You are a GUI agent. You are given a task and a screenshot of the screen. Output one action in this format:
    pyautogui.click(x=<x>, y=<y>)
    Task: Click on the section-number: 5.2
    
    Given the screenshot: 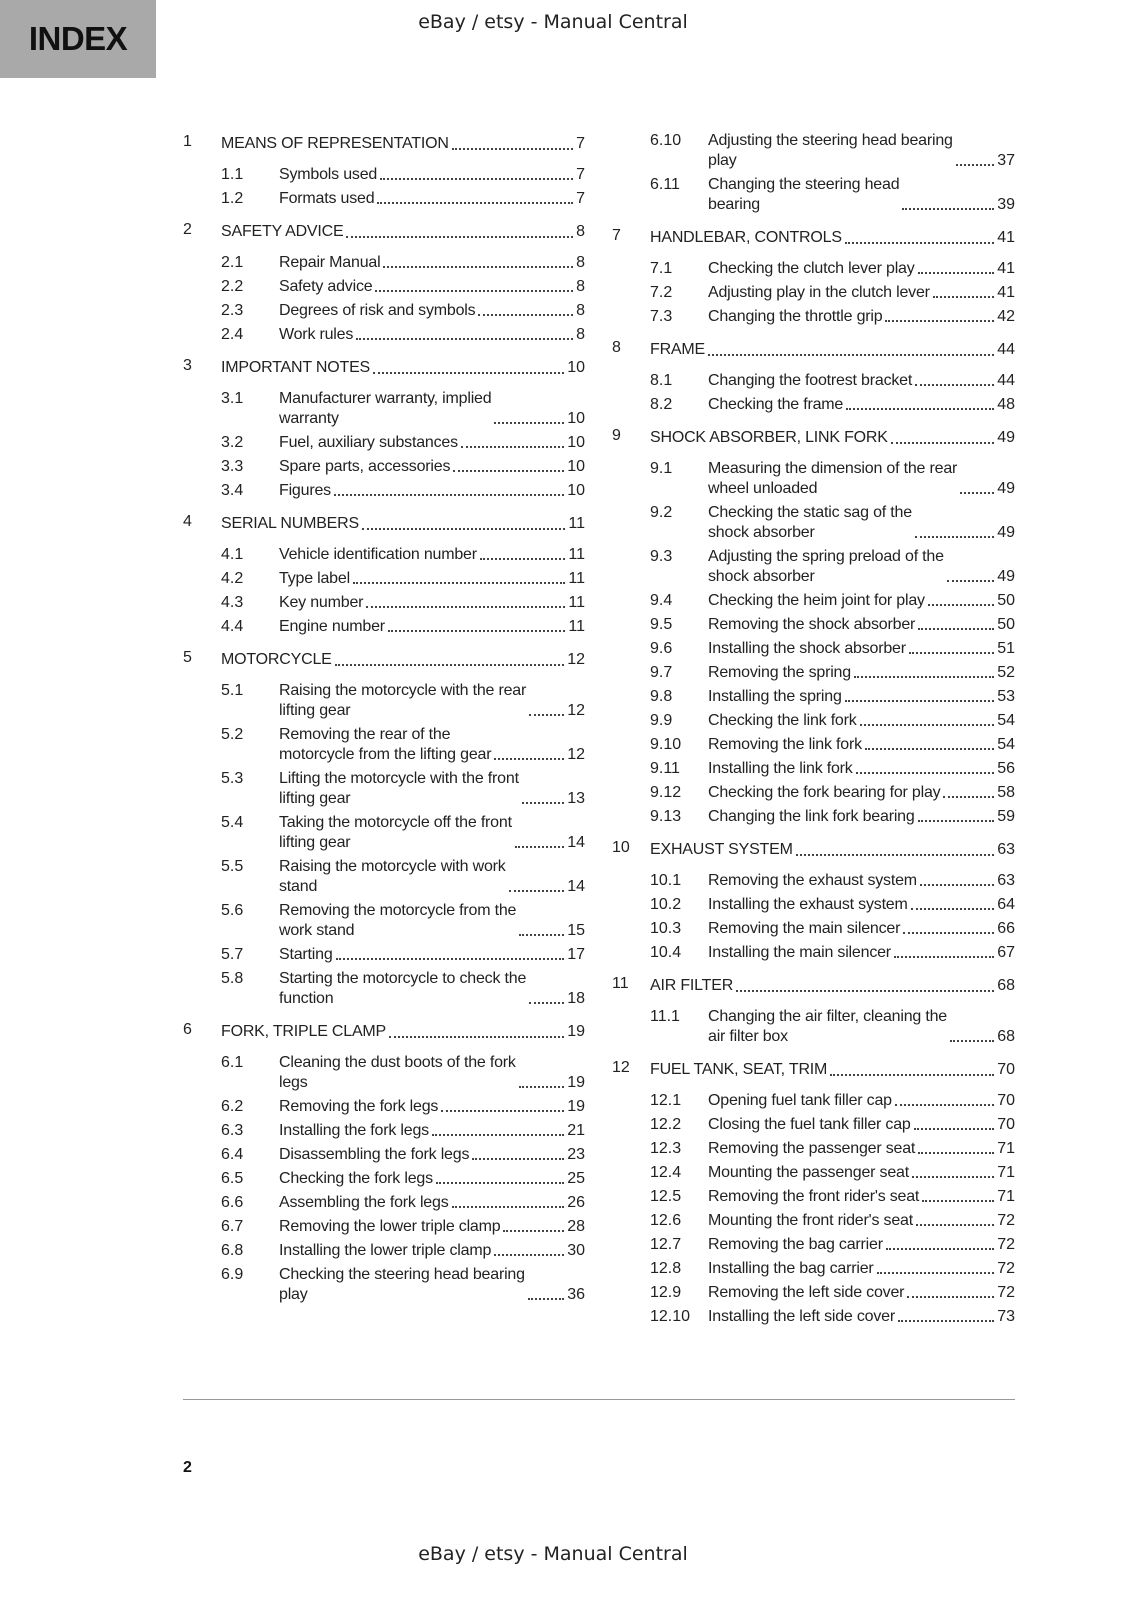 What is the action you would take?
    pyautogui.click(x=232, y=734)
    